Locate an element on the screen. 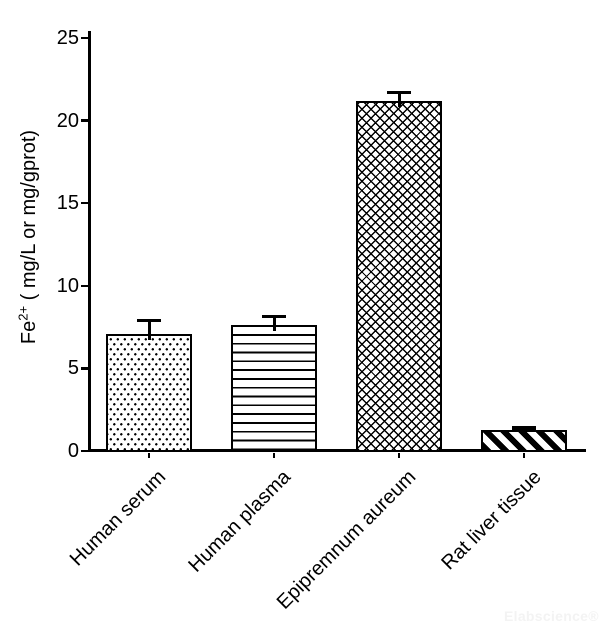 This screenshot has height=635, width=600. y-tick-label: 0 is located at coordinates (73, 451).